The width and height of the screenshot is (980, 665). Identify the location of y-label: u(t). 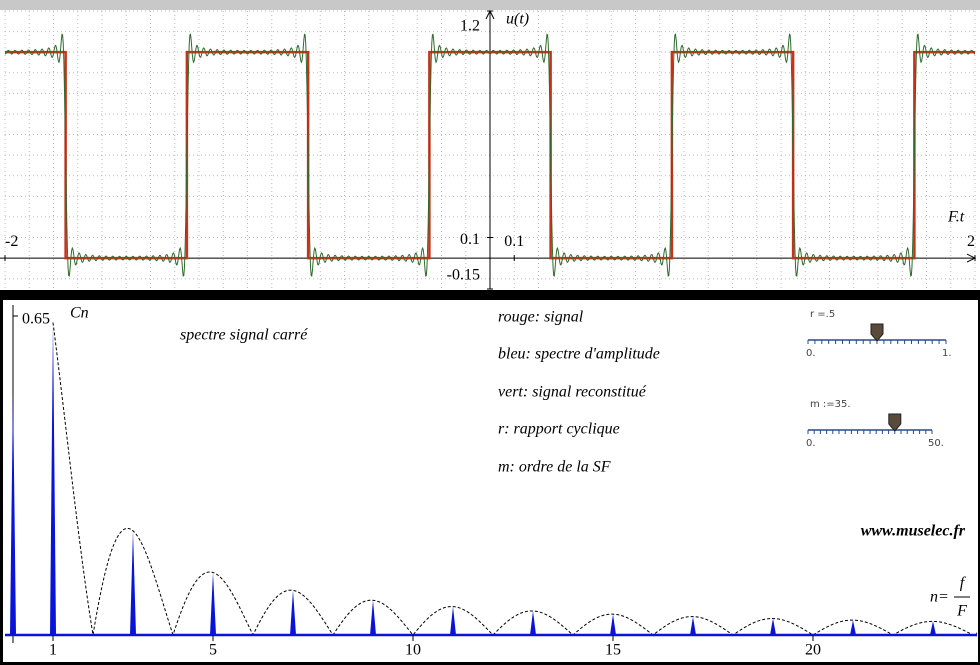
(517, 19).